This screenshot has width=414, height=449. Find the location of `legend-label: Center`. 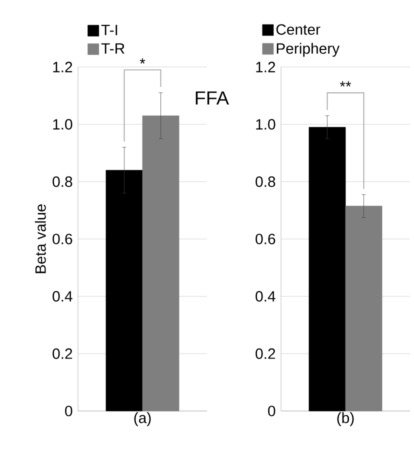

legend-label: Center is located at coordinates (298, 29).